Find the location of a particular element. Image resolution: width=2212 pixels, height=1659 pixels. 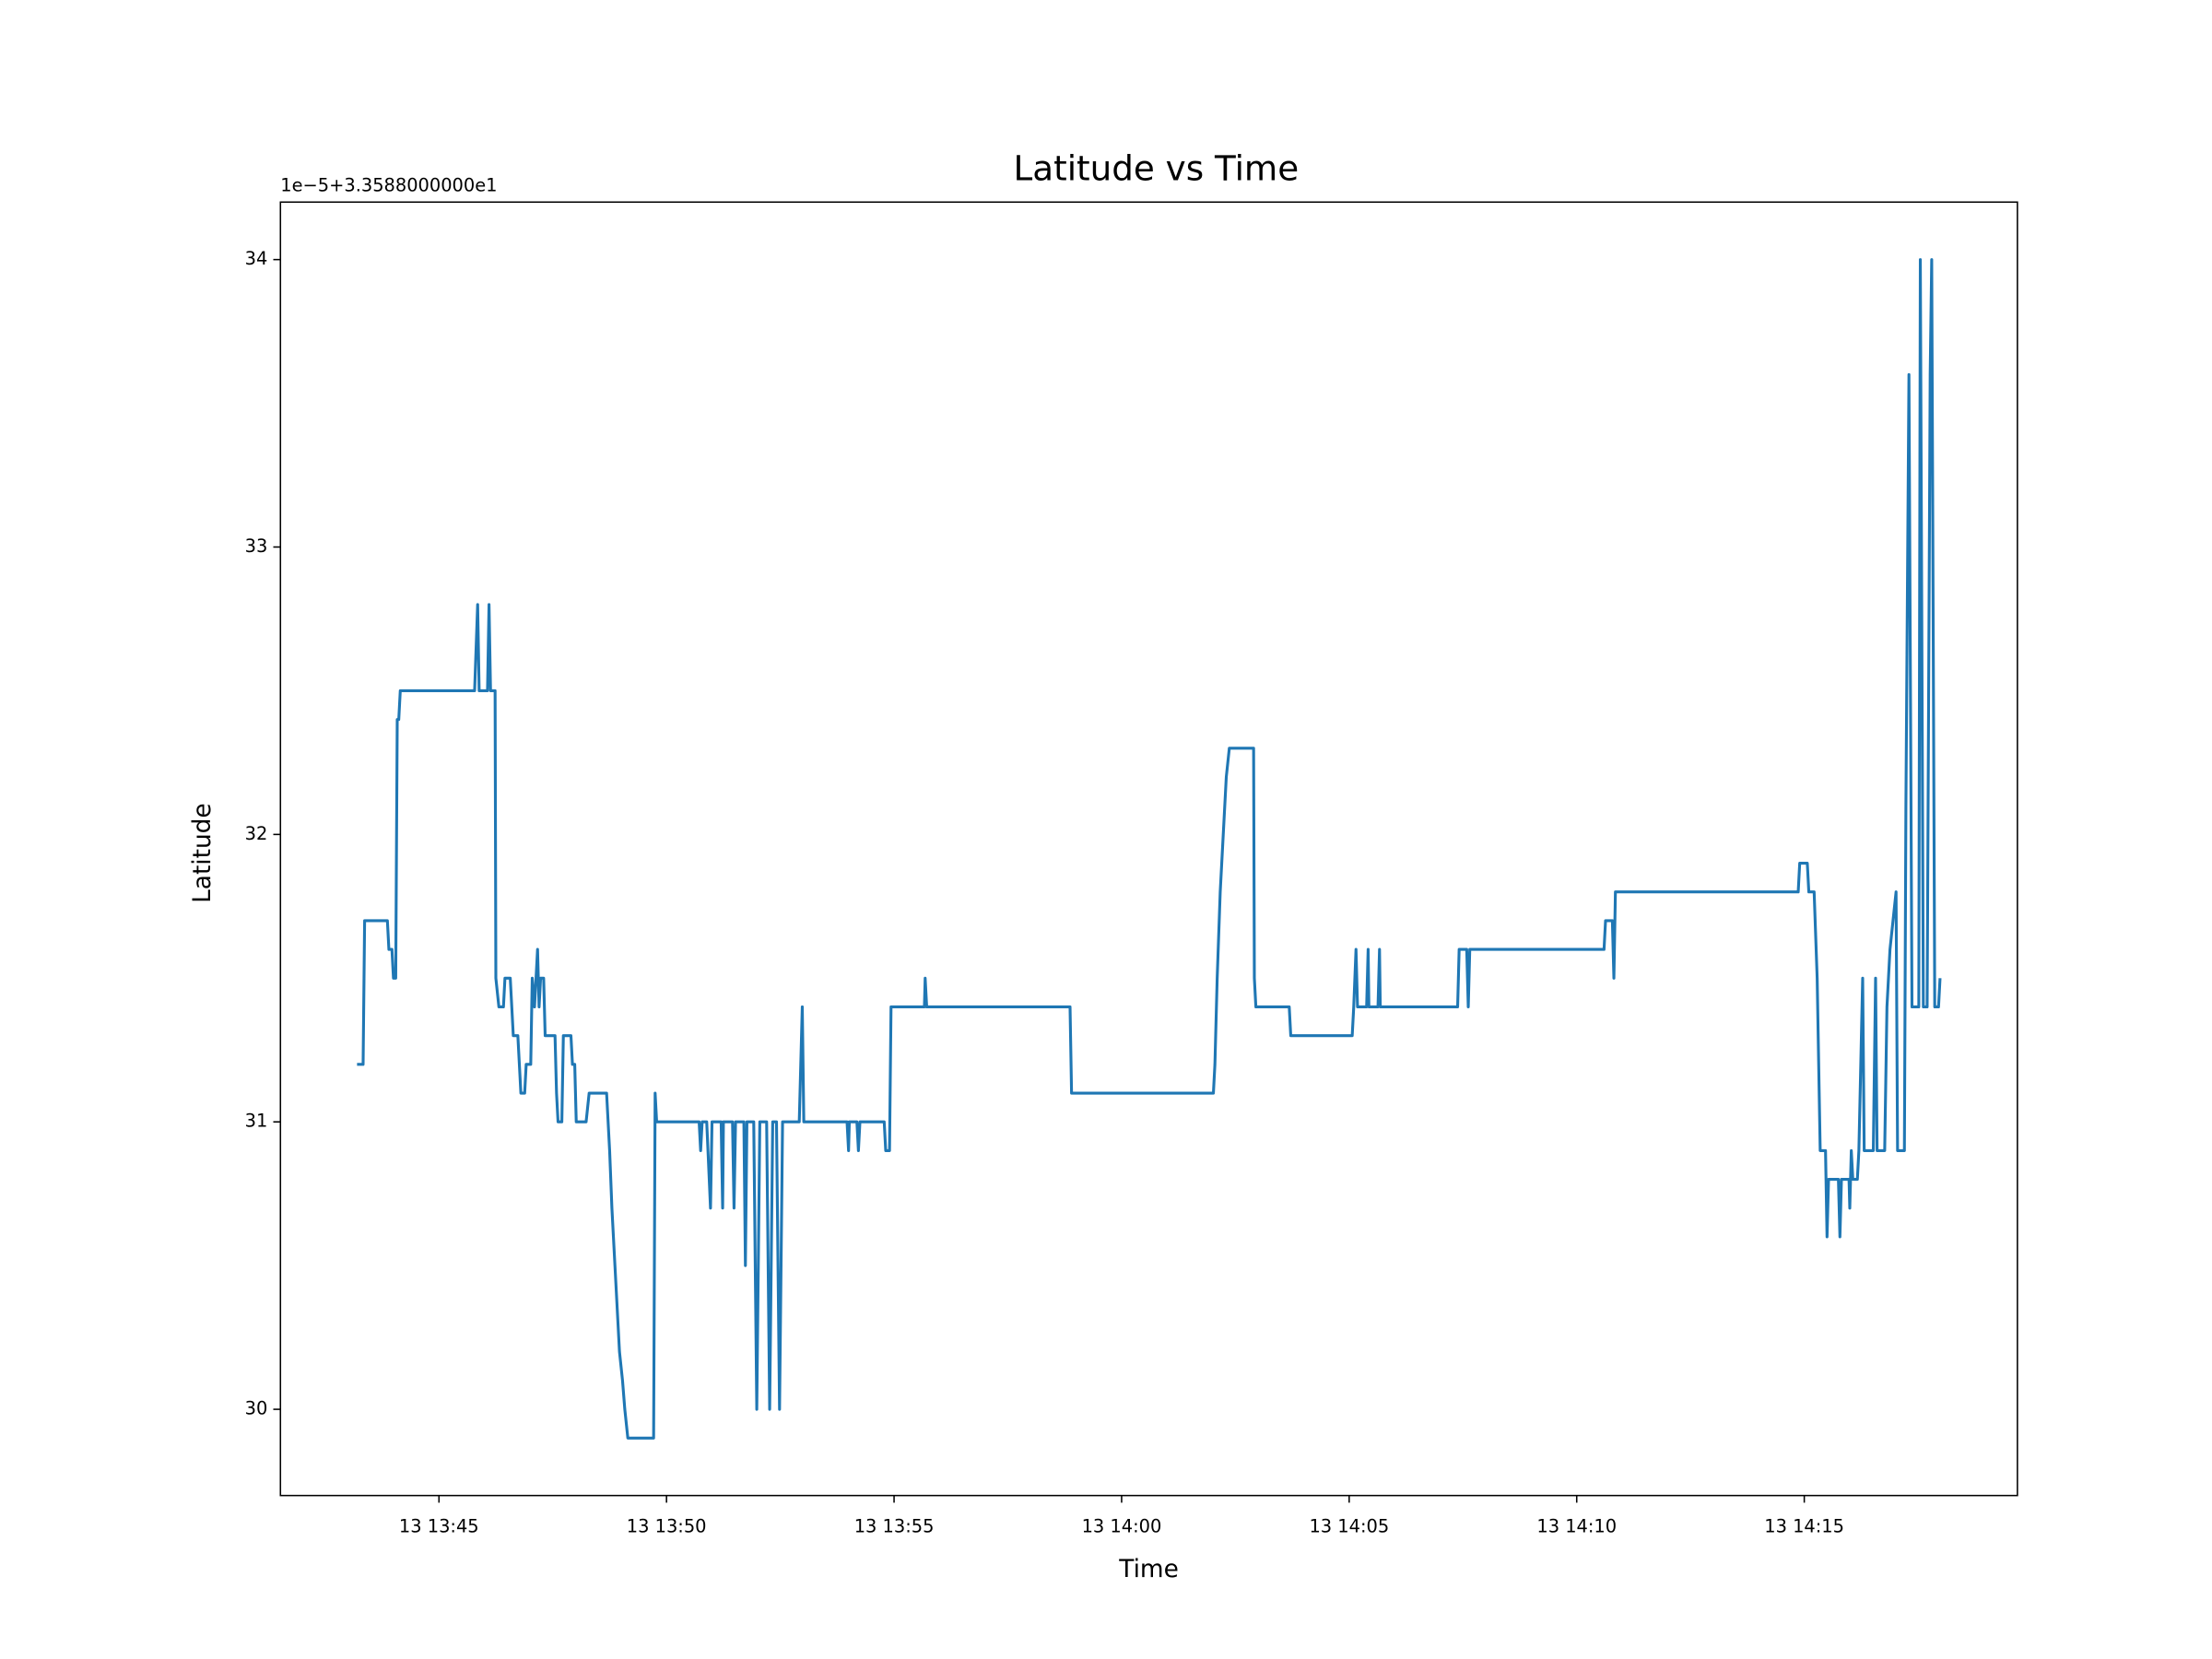

y-tick-label: 34 is located at coordinates (256, 258).